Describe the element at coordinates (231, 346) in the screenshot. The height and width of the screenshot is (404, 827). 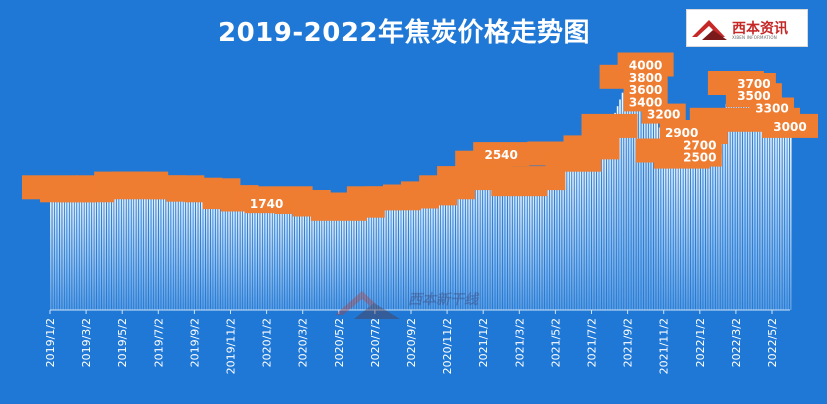
I see `x-tick-label: 2019/11/2` at that location.